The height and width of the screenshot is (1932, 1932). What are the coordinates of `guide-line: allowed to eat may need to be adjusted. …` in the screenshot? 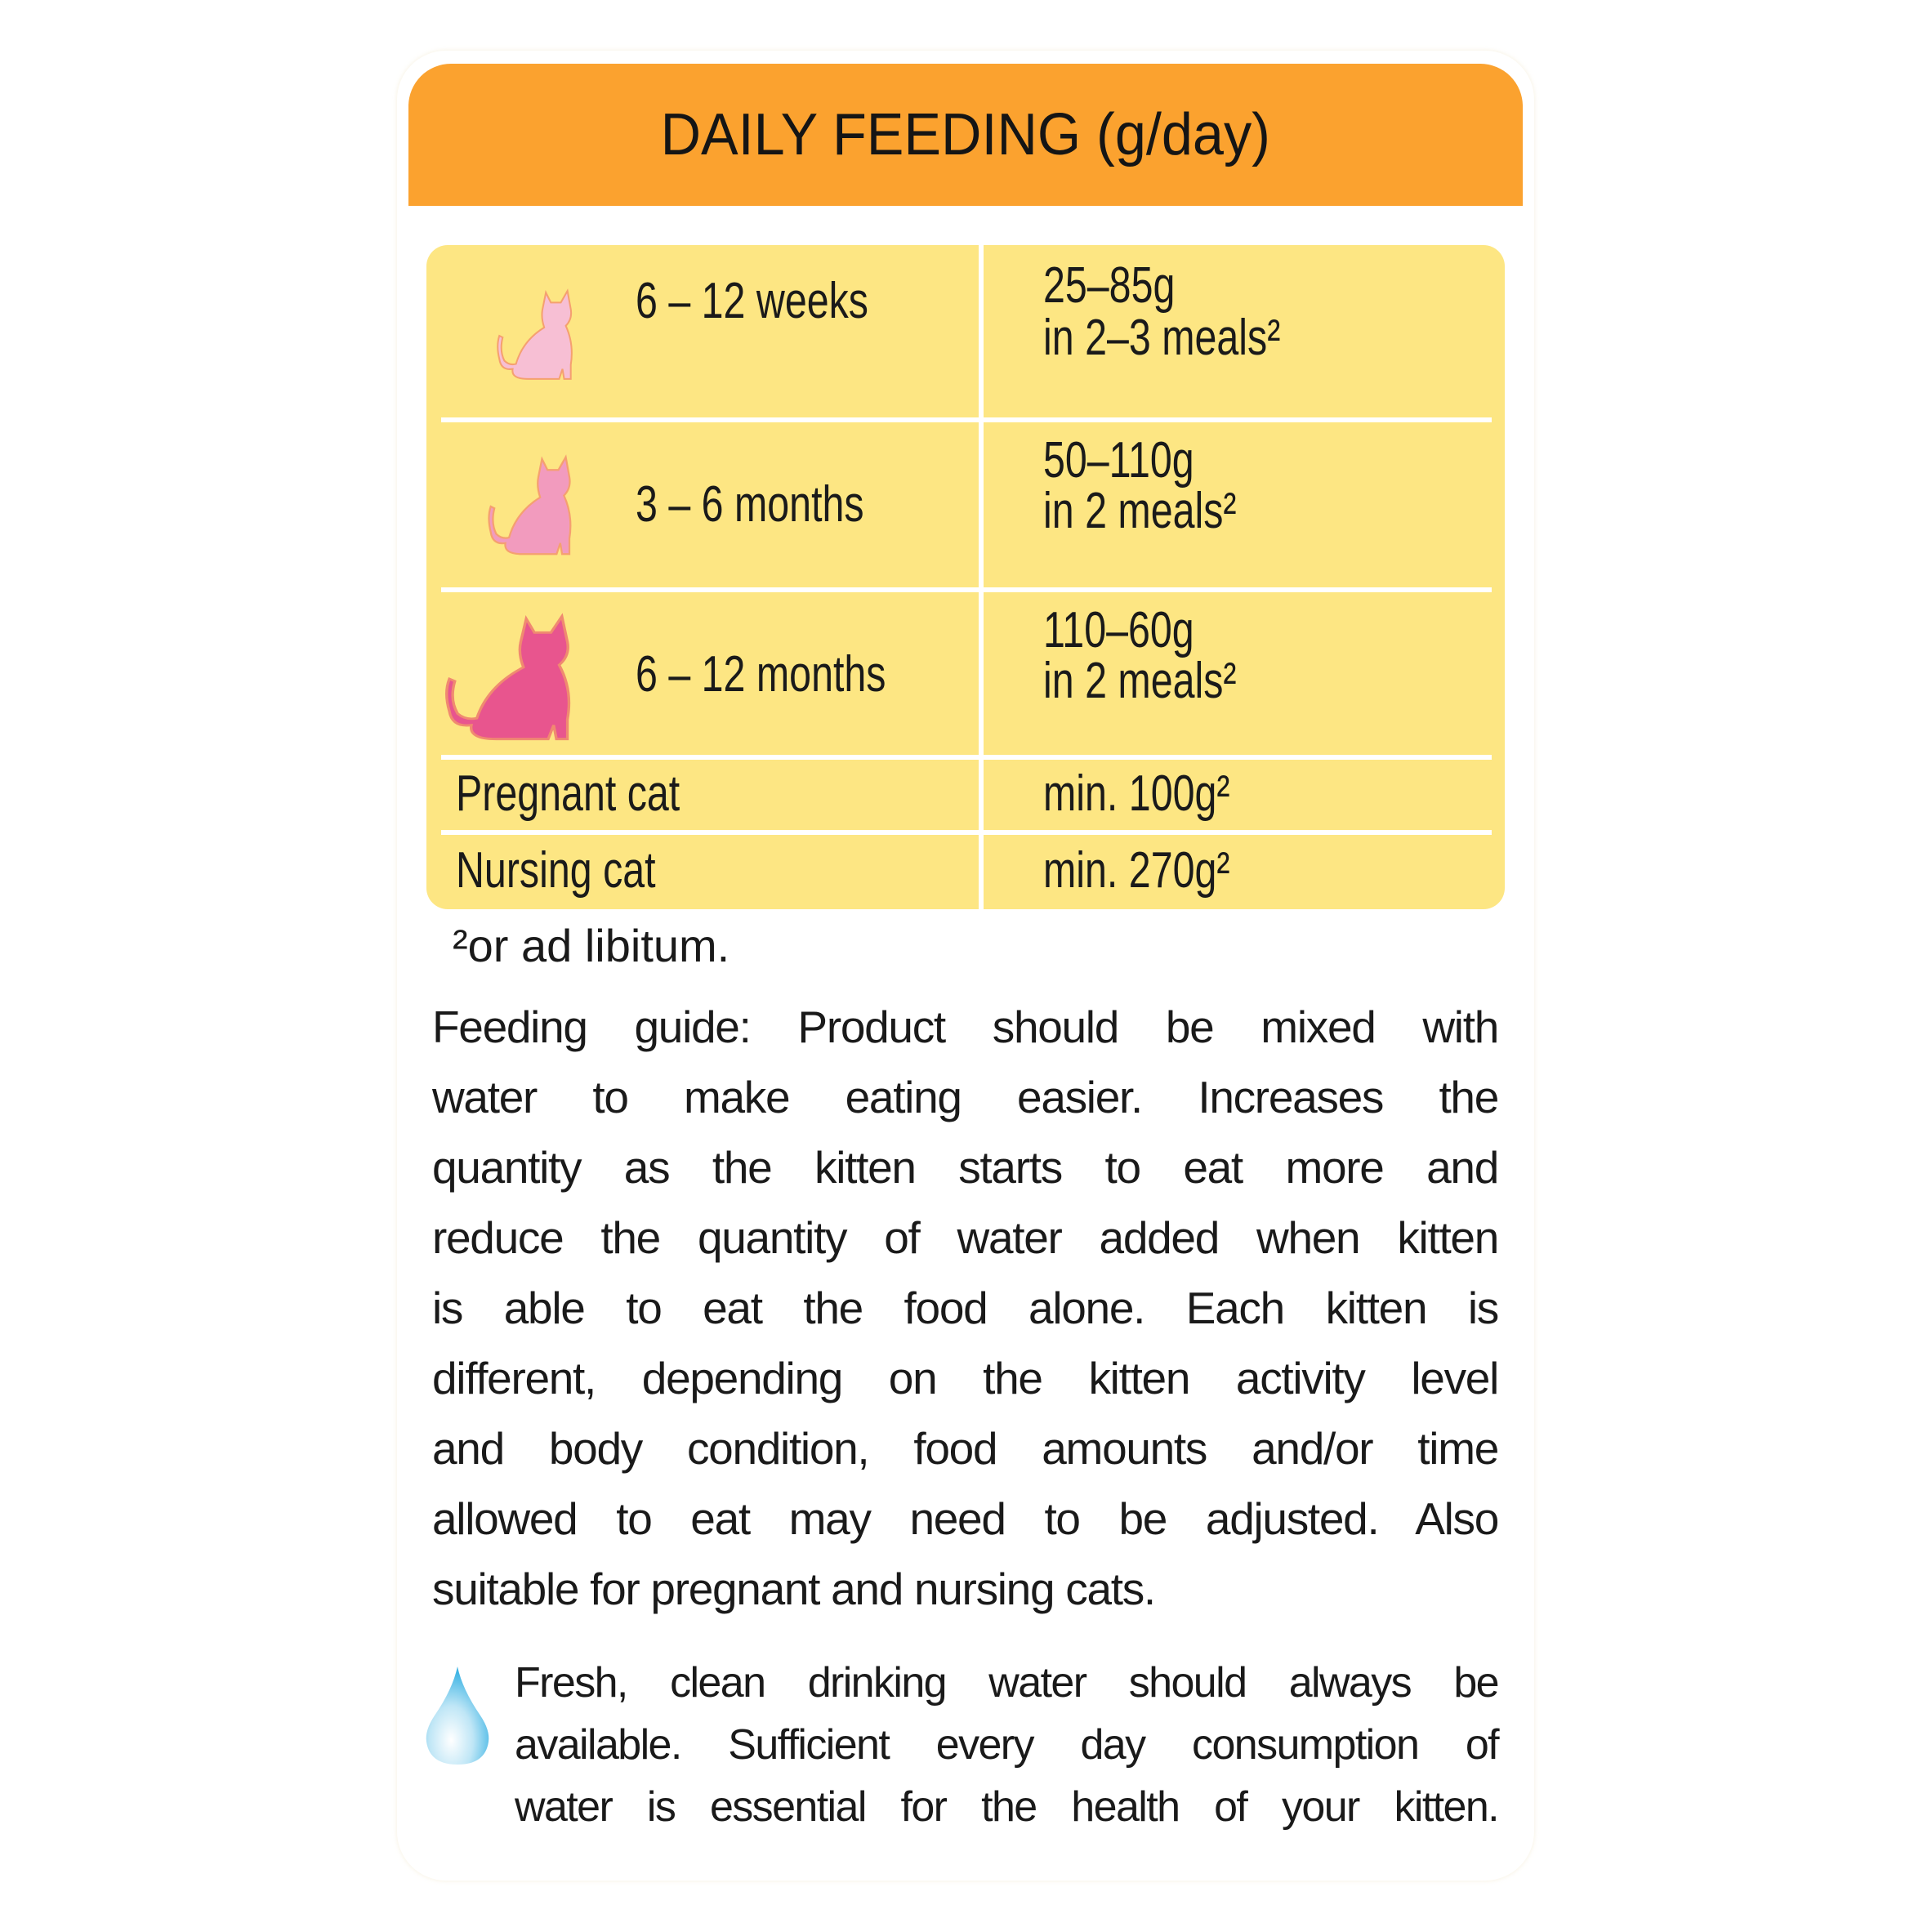 It's located at (965, 1518).